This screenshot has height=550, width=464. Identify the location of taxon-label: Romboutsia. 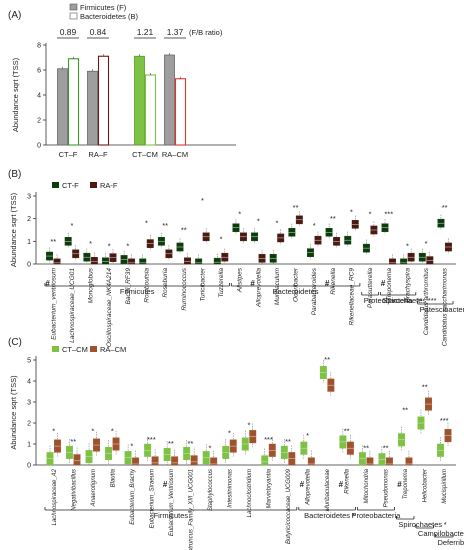
(147, 285).